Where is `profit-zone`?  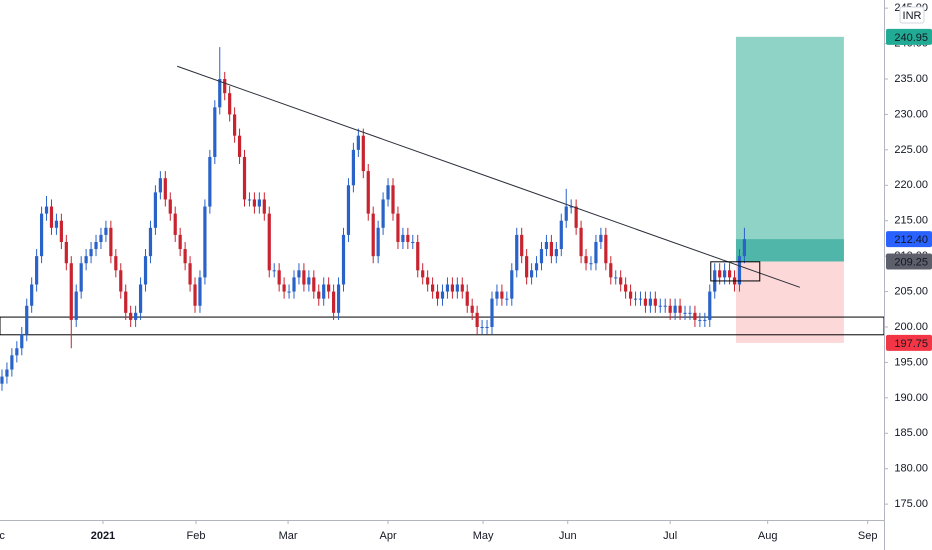 profit-zone is located at coordinates (790, 149).